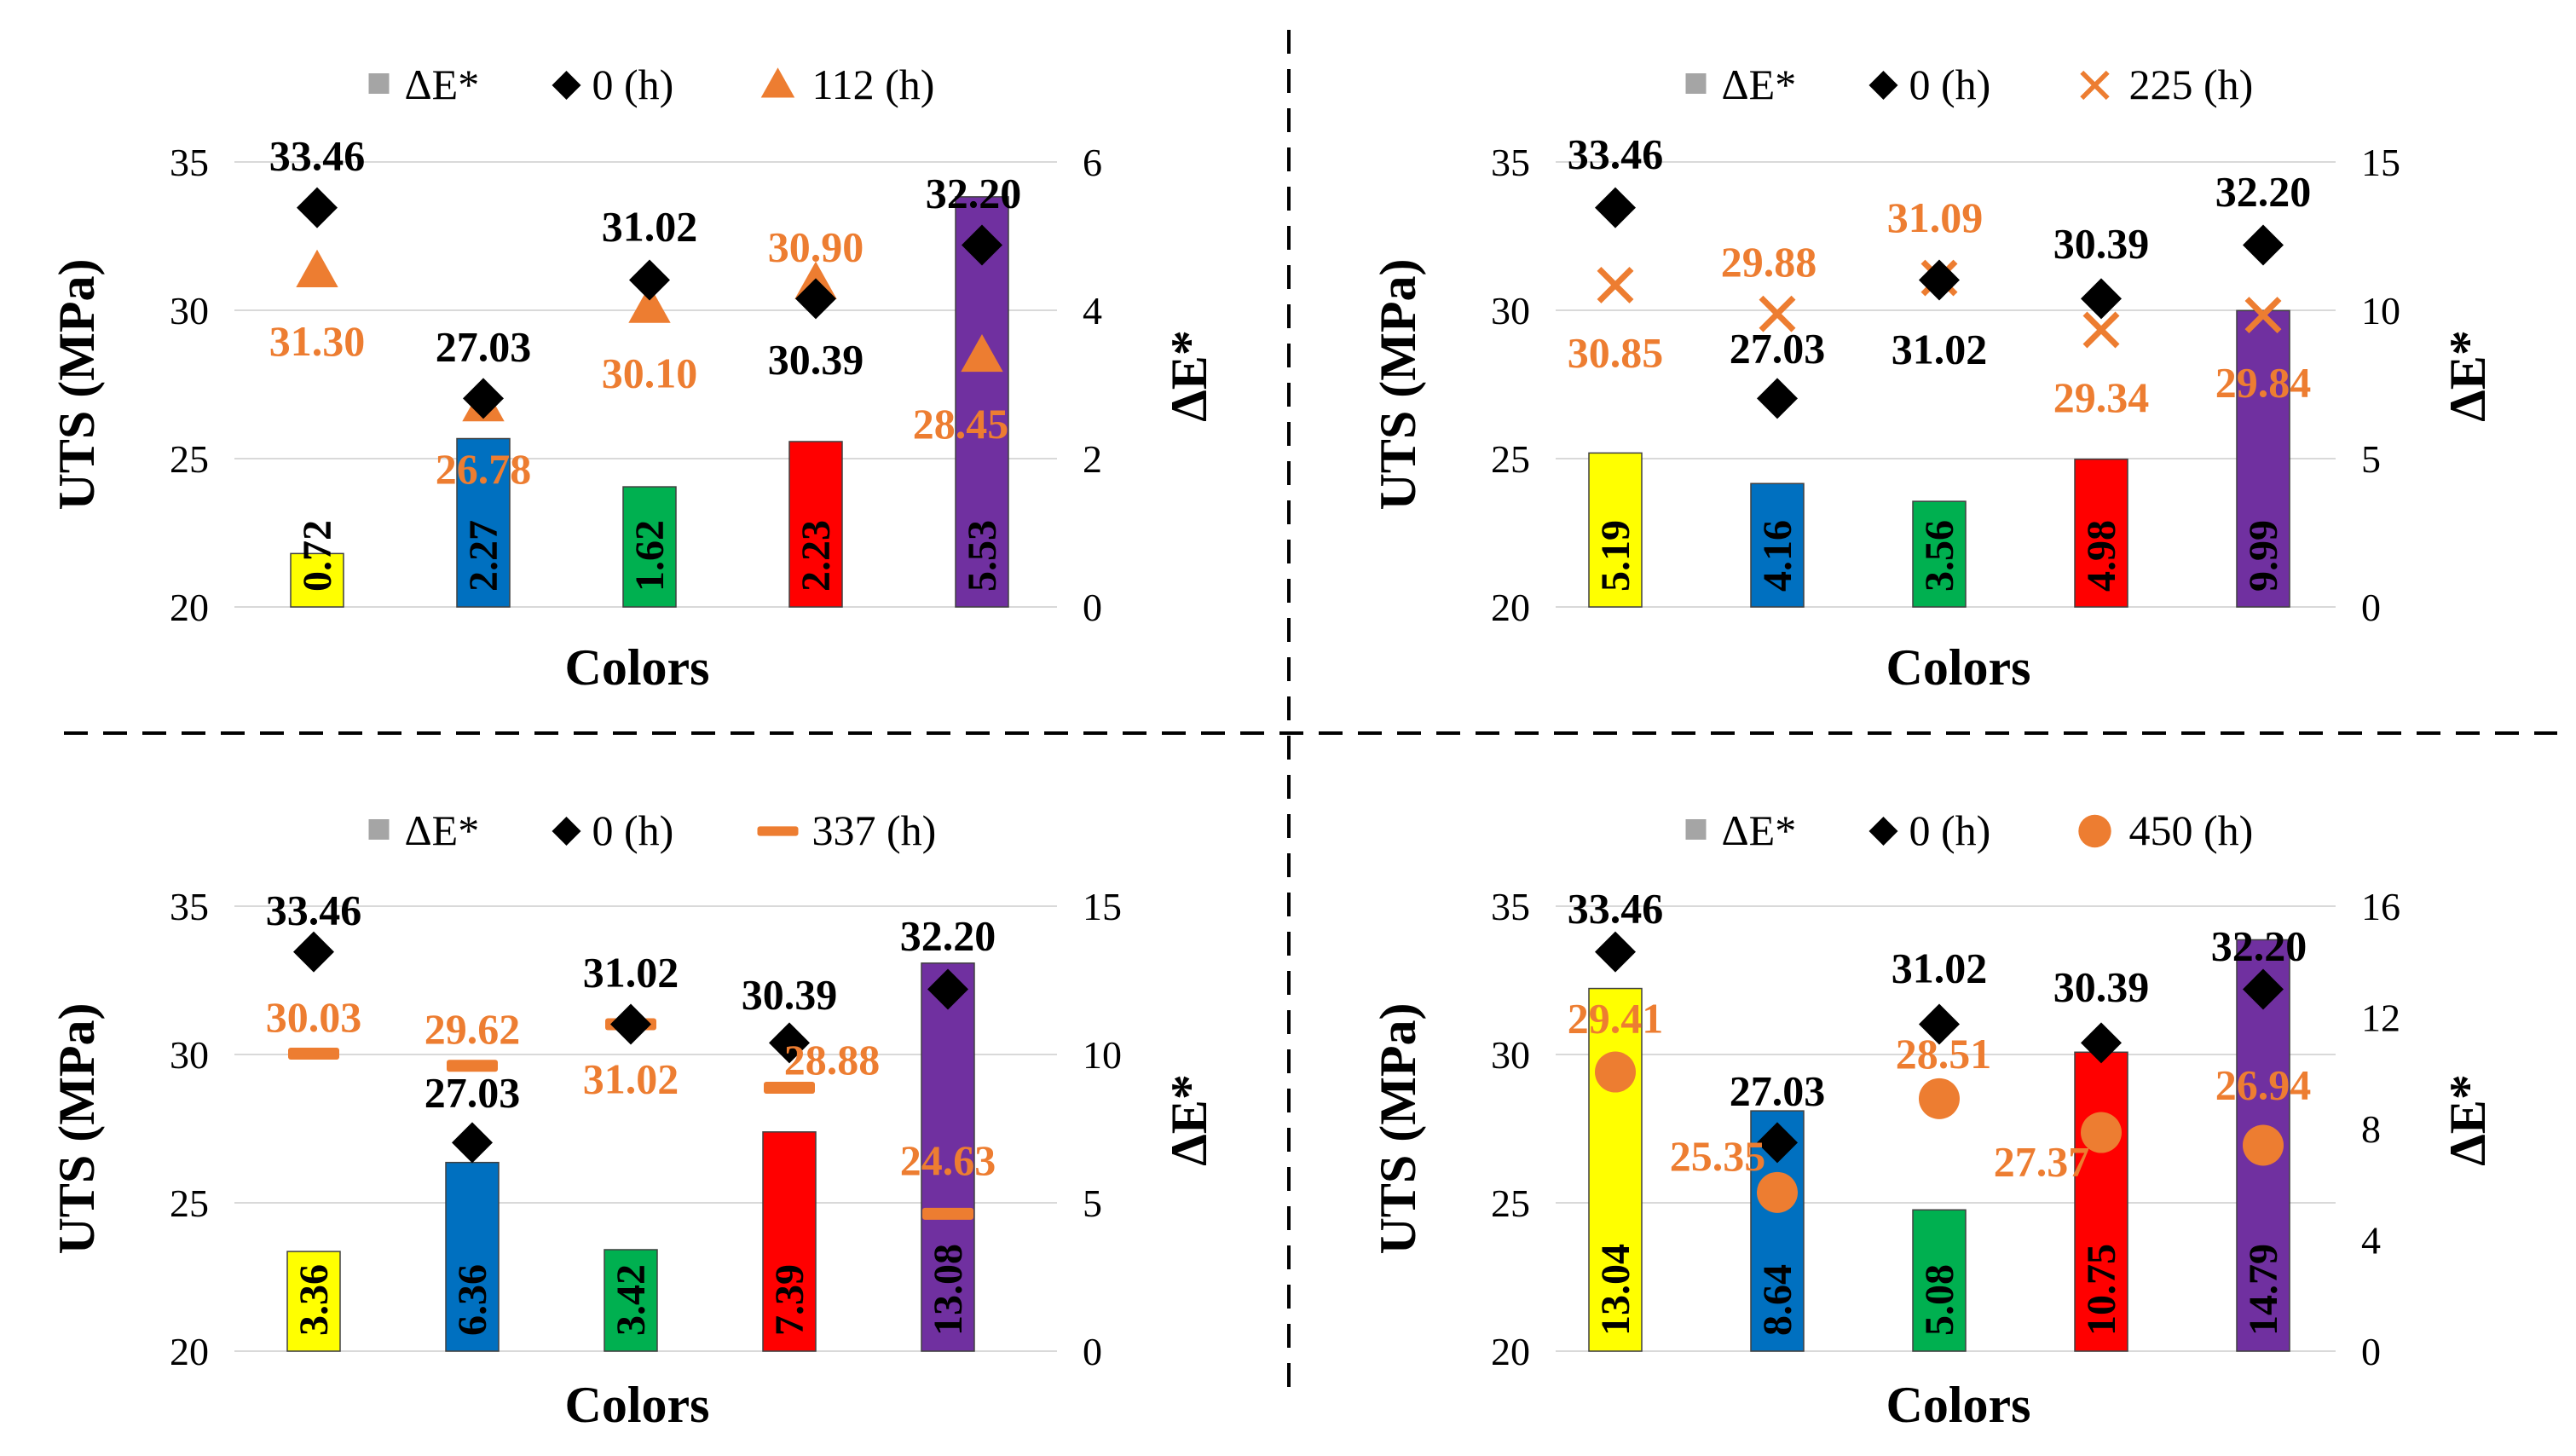  What do you see at coordinates (1616, 352) in the screenshot?
I see `cross-data-label: 30.85` at bounding box center [1616, 352].